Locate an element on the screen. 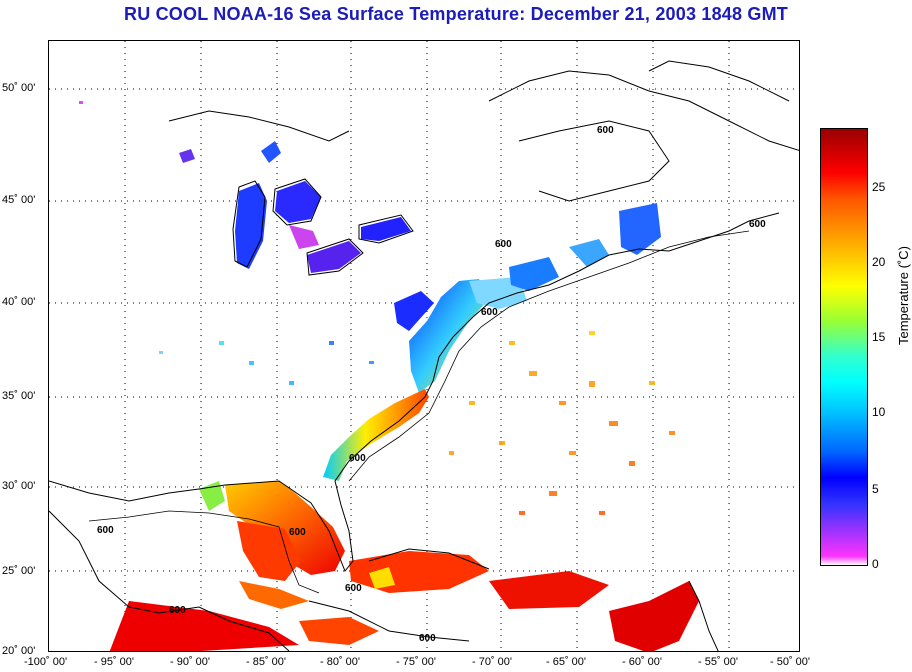 The height and width of the screenshot is (672, 912). lat-label-45: 45˚ 00' is located at coordinates (19, 200).